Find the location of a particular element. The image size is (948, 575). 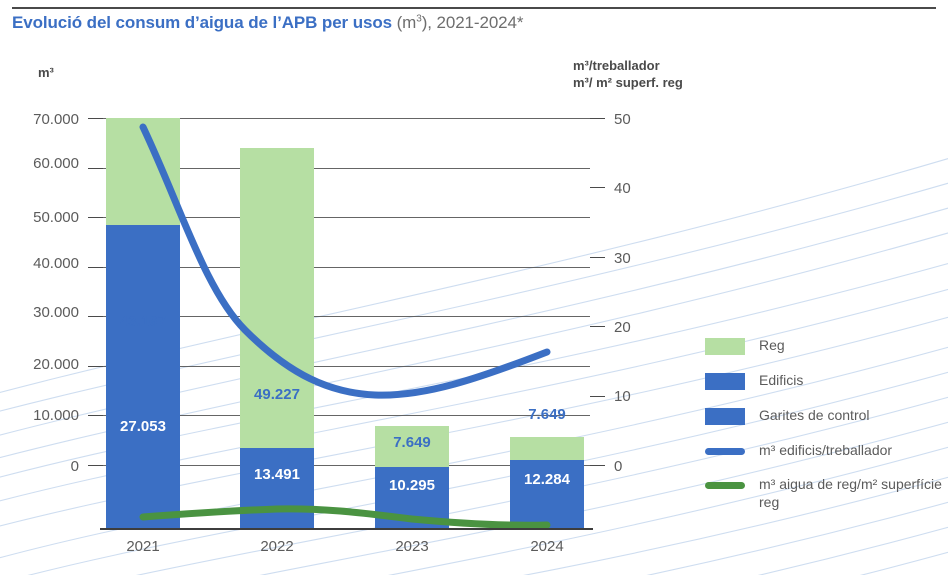

page-title-unit-pre: (m is located at coordinates (404, 22).